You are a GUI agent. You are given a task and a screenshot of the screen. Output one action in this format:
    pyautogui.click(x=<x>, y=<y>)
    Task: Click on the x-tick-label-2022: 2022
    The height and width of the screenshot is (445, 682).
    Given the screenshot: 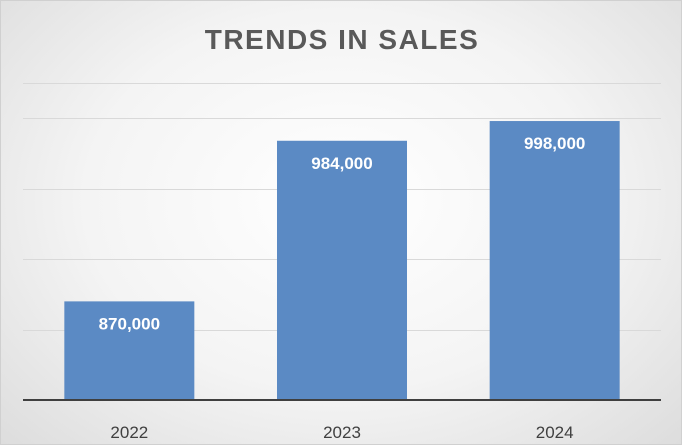 What is the action you would take?
    pyautogui.click(x=129, y=432)
    